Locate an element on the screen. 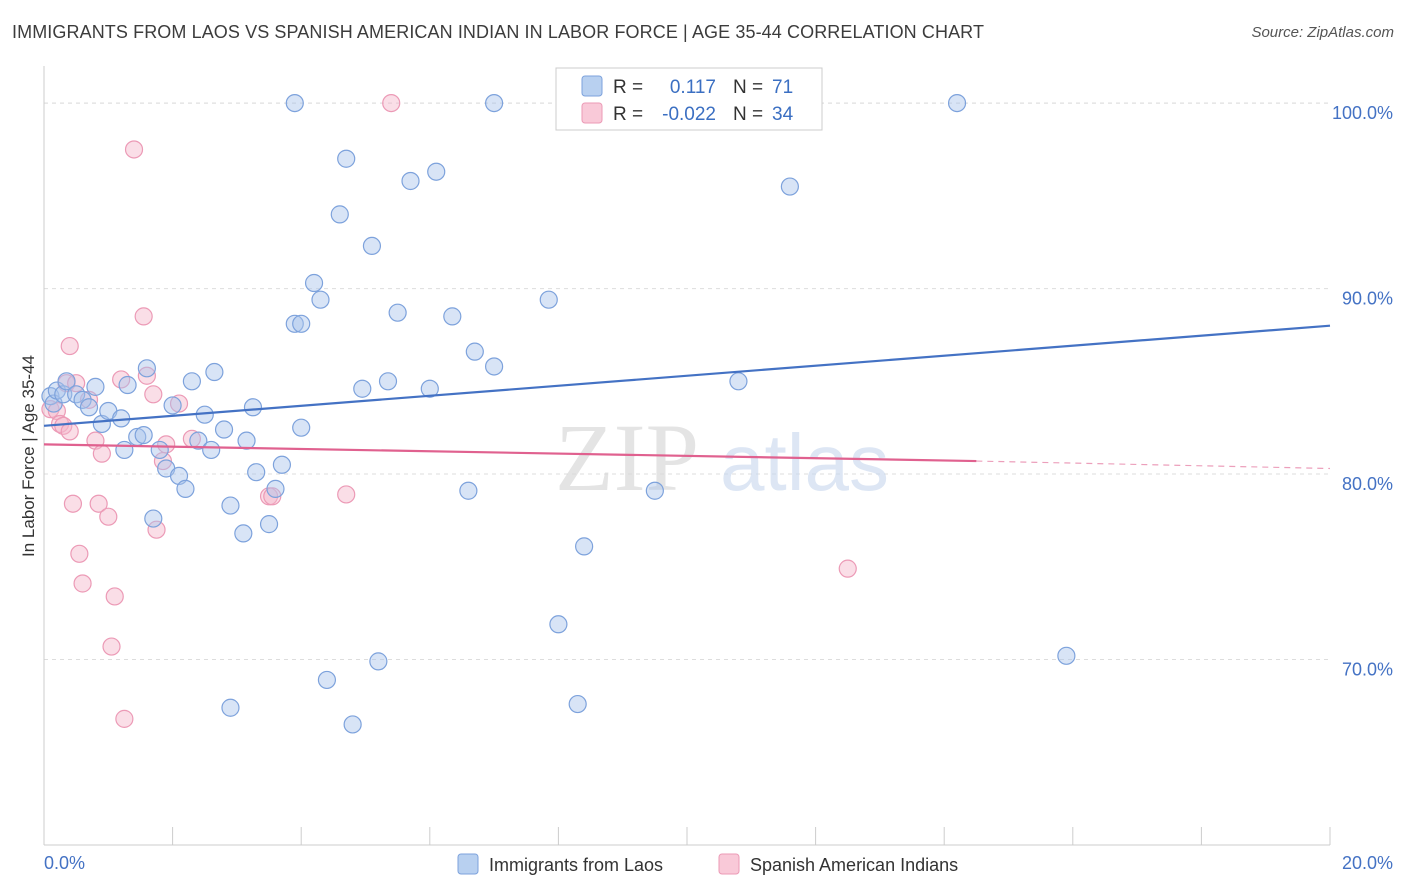  trend-lines is located at coordinates (687, 397).